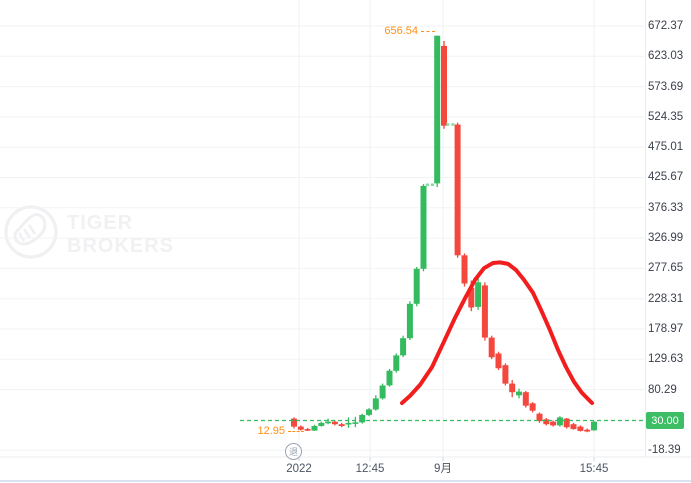 The image size is (691, 483). I want to click on tiger-brokers-watermark: TIGER BROKERS, so click(88, 234).